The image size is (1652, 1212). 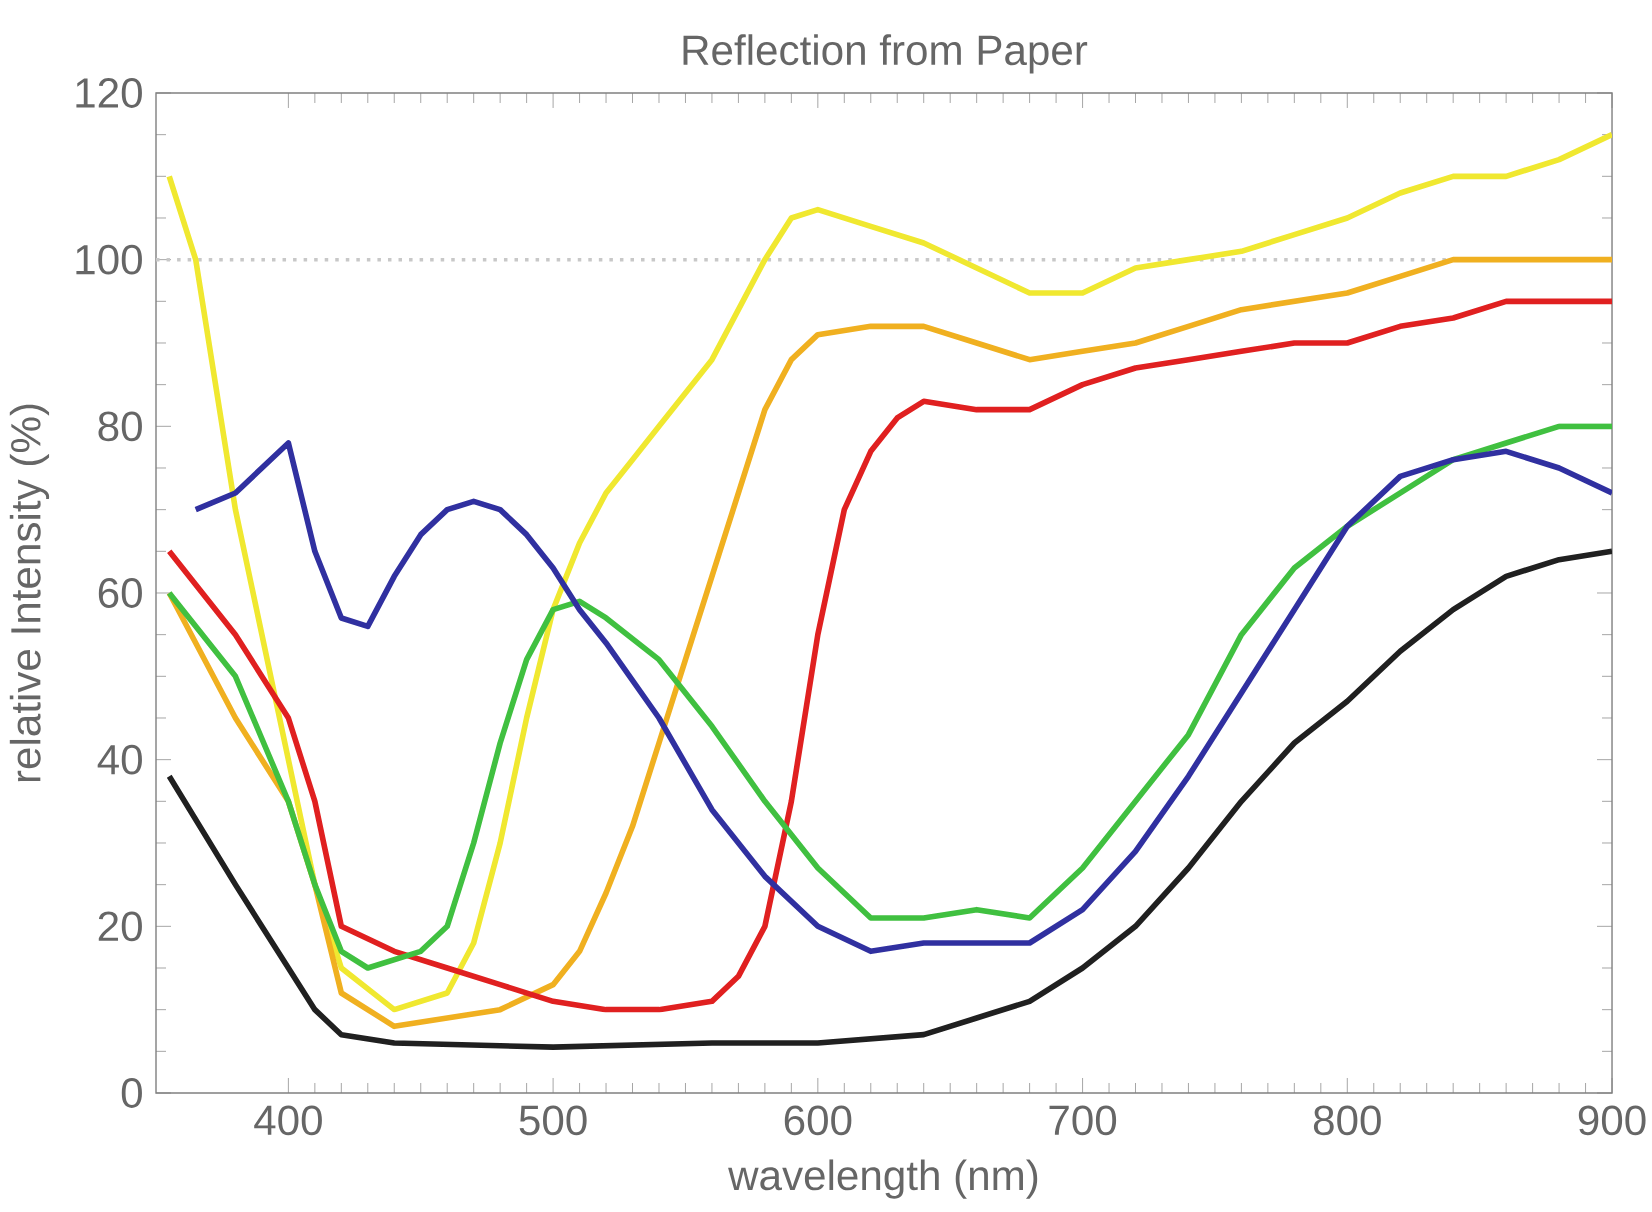 What do you see at coordinates (1612, 1120) in the screenshot?
I see `x-tick-label: 900` at bounding box center [1612, 1120].